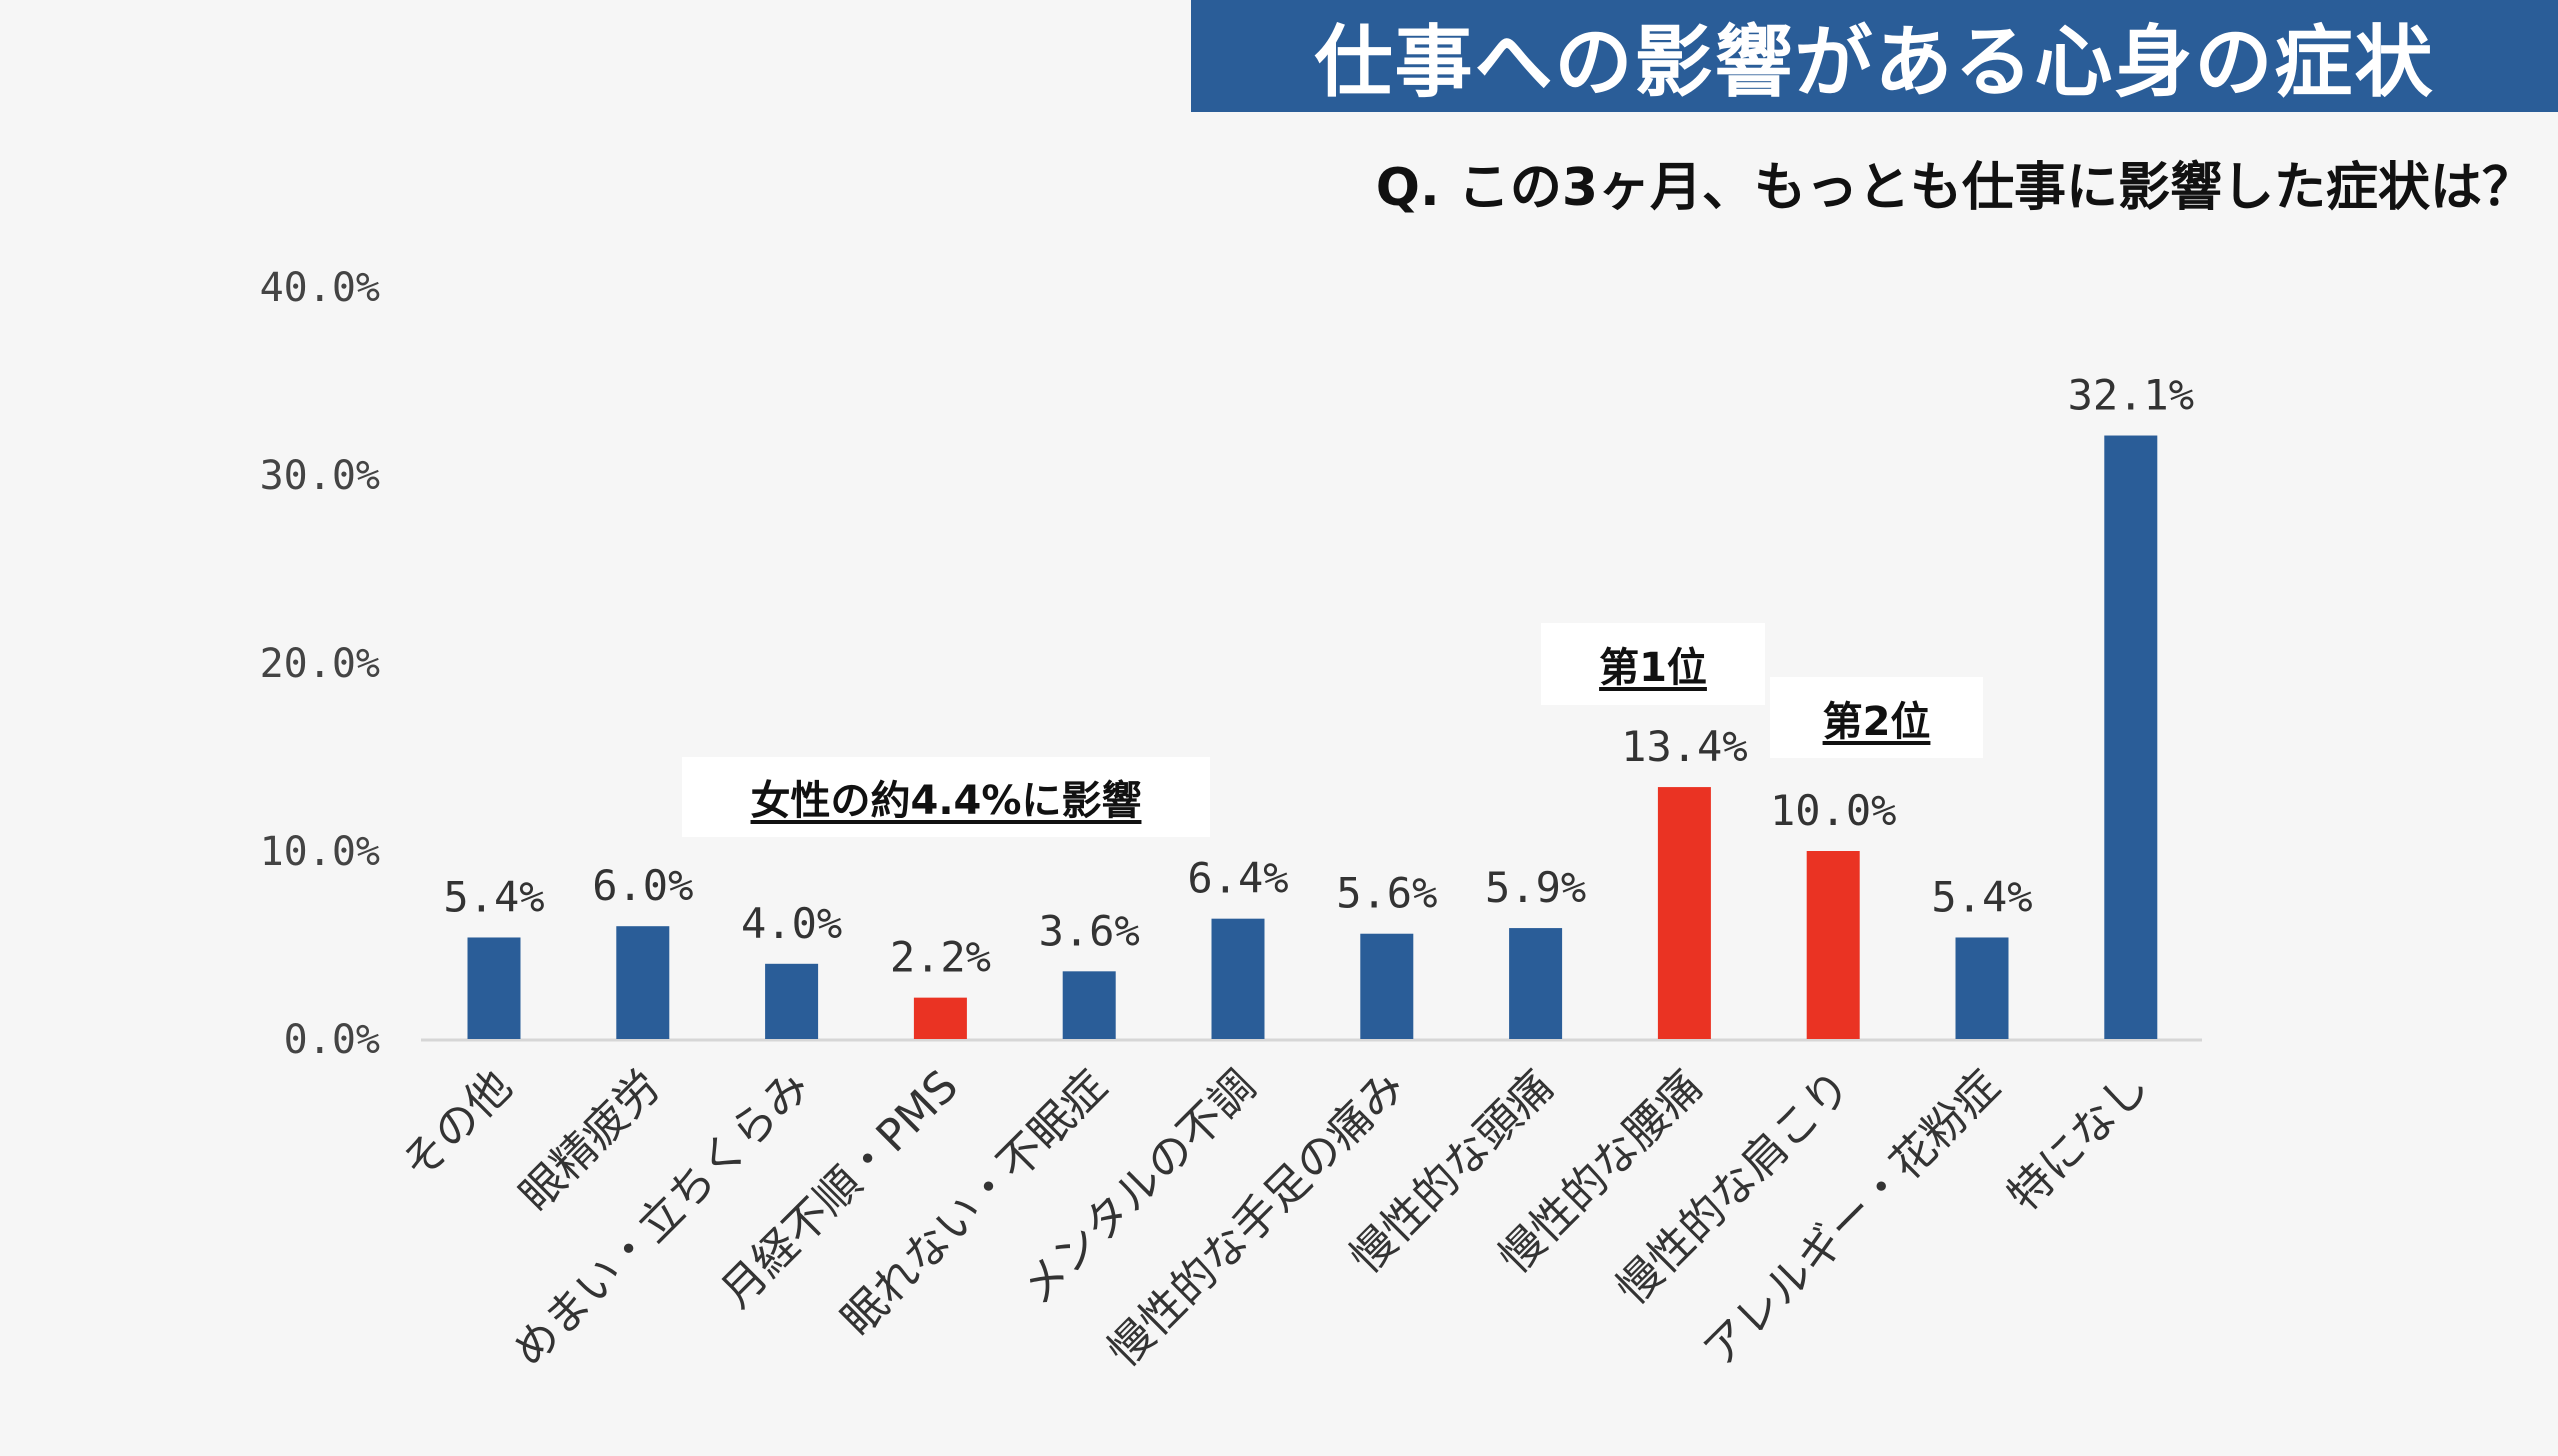 Image resolution: width=2558 pixels, height=1456 pixels. I want to click on data-label: 3.6%, so click(1089, 930).